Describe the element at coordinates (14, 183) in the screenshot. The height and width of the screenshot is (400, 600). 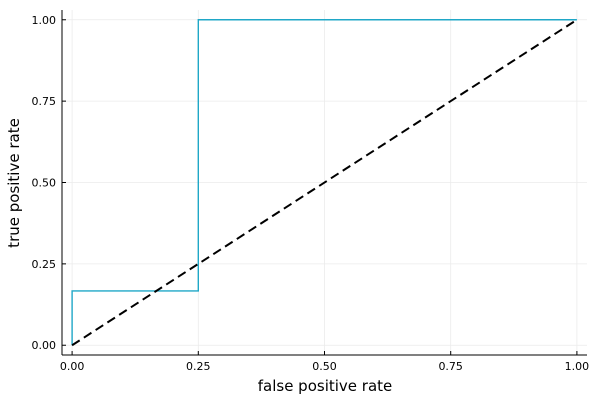
I see `y-axis-label: true positive rate` at that location.